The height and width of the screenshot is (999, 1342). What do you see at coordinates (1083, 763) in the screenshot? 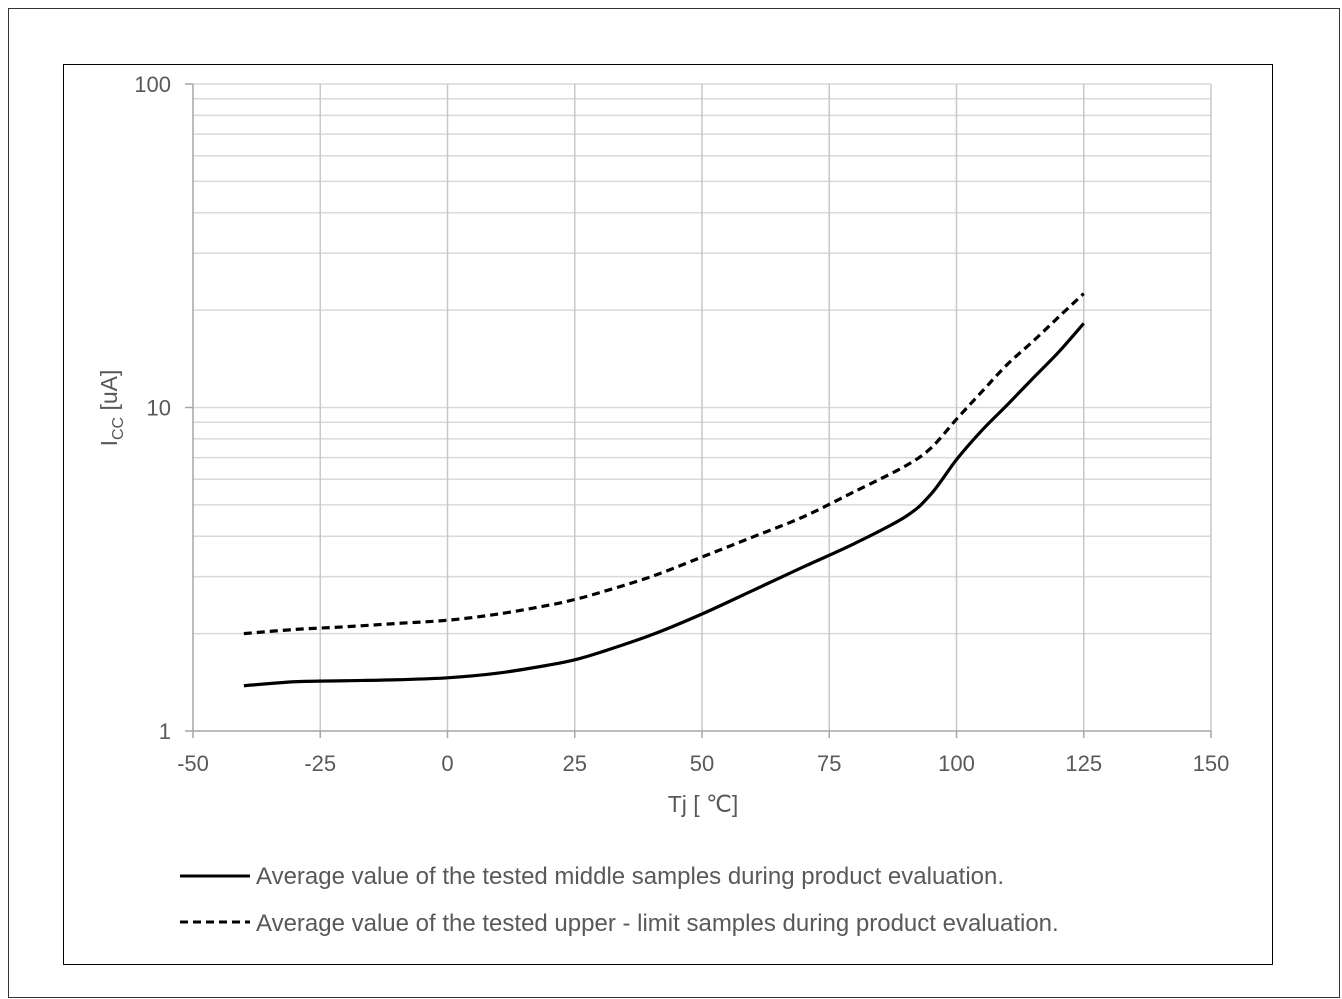
I see `x-tick-label: 125` at bounding box center [1083, 763].